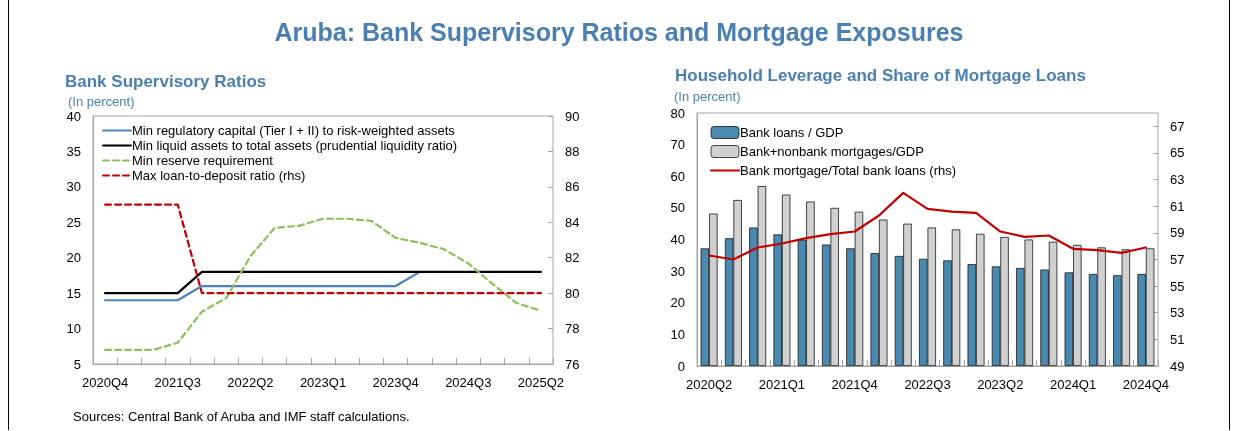 Image resolution: width=1238 pixels, height=431 pixels. What do you see at coordinates (1177, 233) in the screenshot?
I see `y2-tick-label: 59` at bounding box center [1177, 233].